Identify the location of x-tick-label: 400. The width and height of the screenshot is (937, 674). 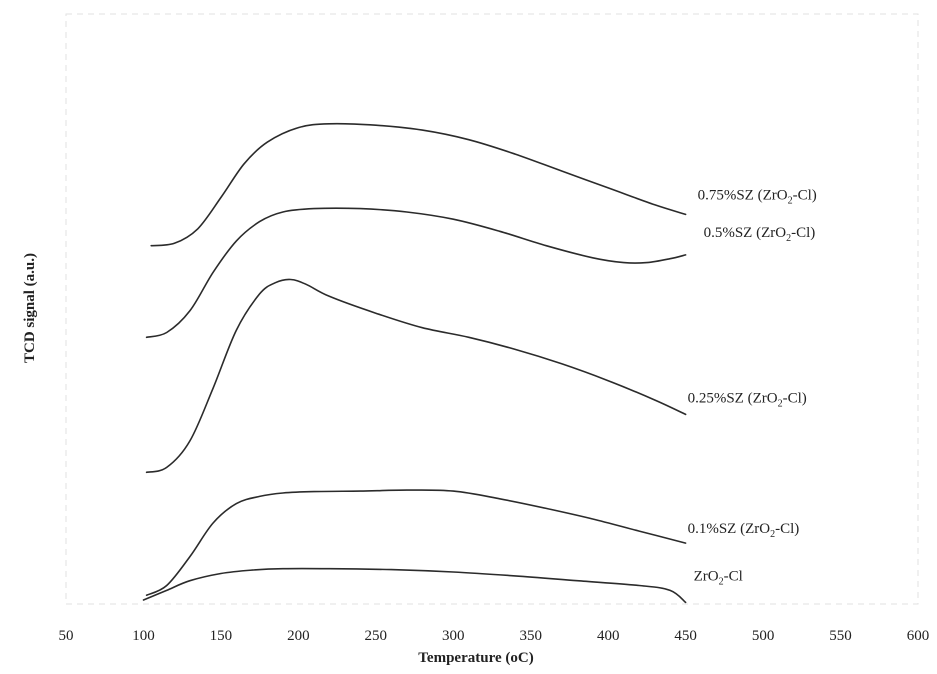
(608, 636).